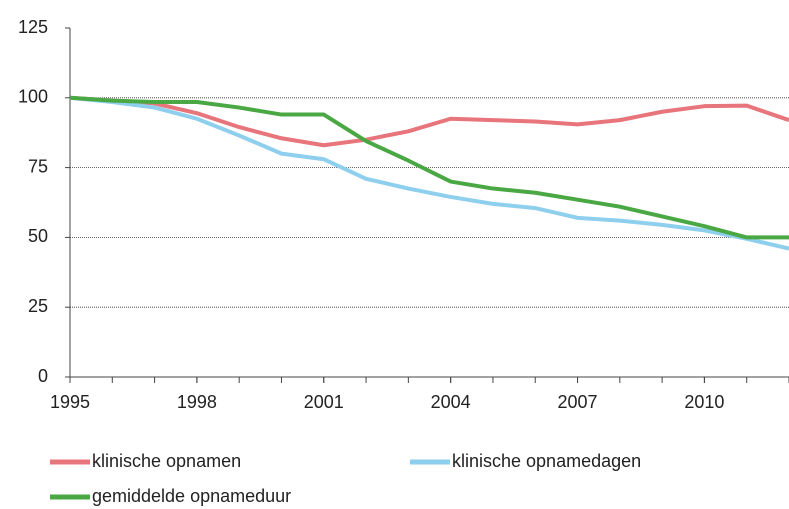 Image resolution: width=789 pixels, height=509 pixels. What do you see at coordinates (324, 402) in the screenshot?
I see `x-tick-label: 2001` at bounding box center [324, 402].